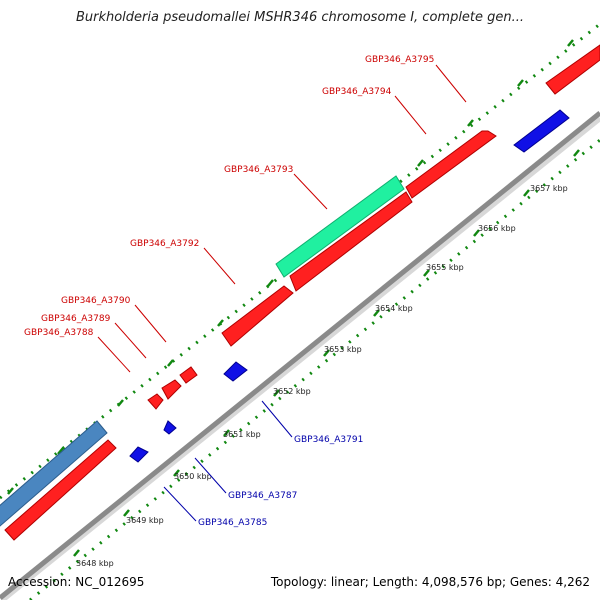 This screenshot has height=600, width=600. I want to click on forward-gene-GBP346_A3788, so click(155, 401).